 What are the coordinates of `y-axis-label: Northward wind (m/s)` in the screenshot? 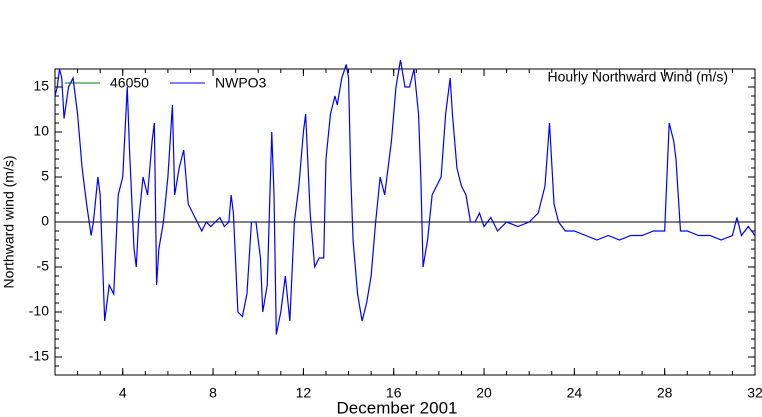 It's located at (9, 221).